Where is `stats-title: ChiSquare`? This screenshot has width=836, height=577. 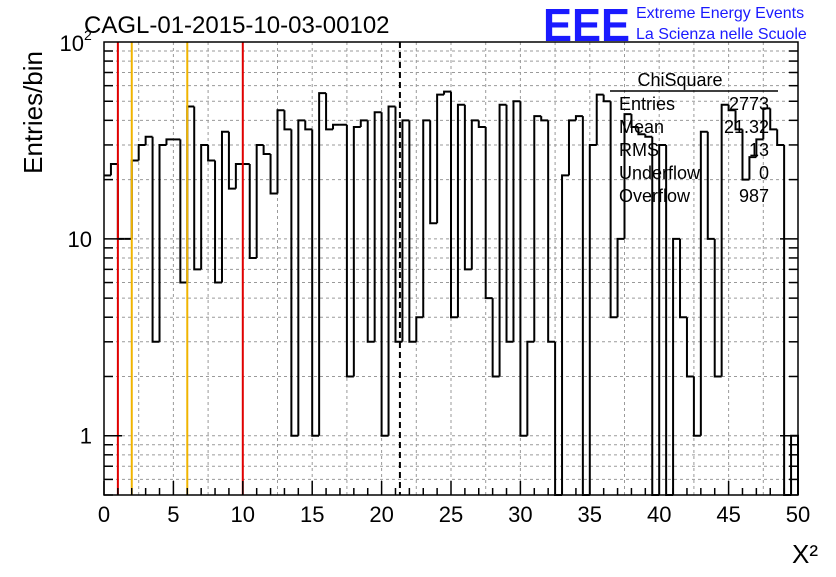
stats-title: ChiSquare is located at coordinates (679, 80).